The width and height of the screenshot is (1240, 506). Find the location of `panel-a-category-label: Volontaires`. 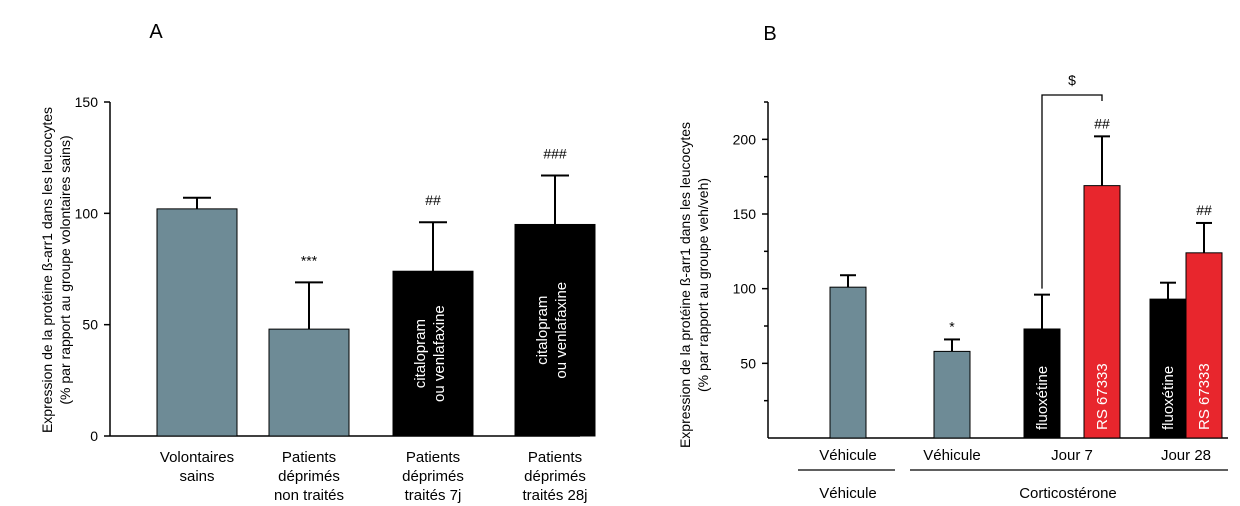

panel-a-category-label: Volontaires is located at coordinates (197, 457).